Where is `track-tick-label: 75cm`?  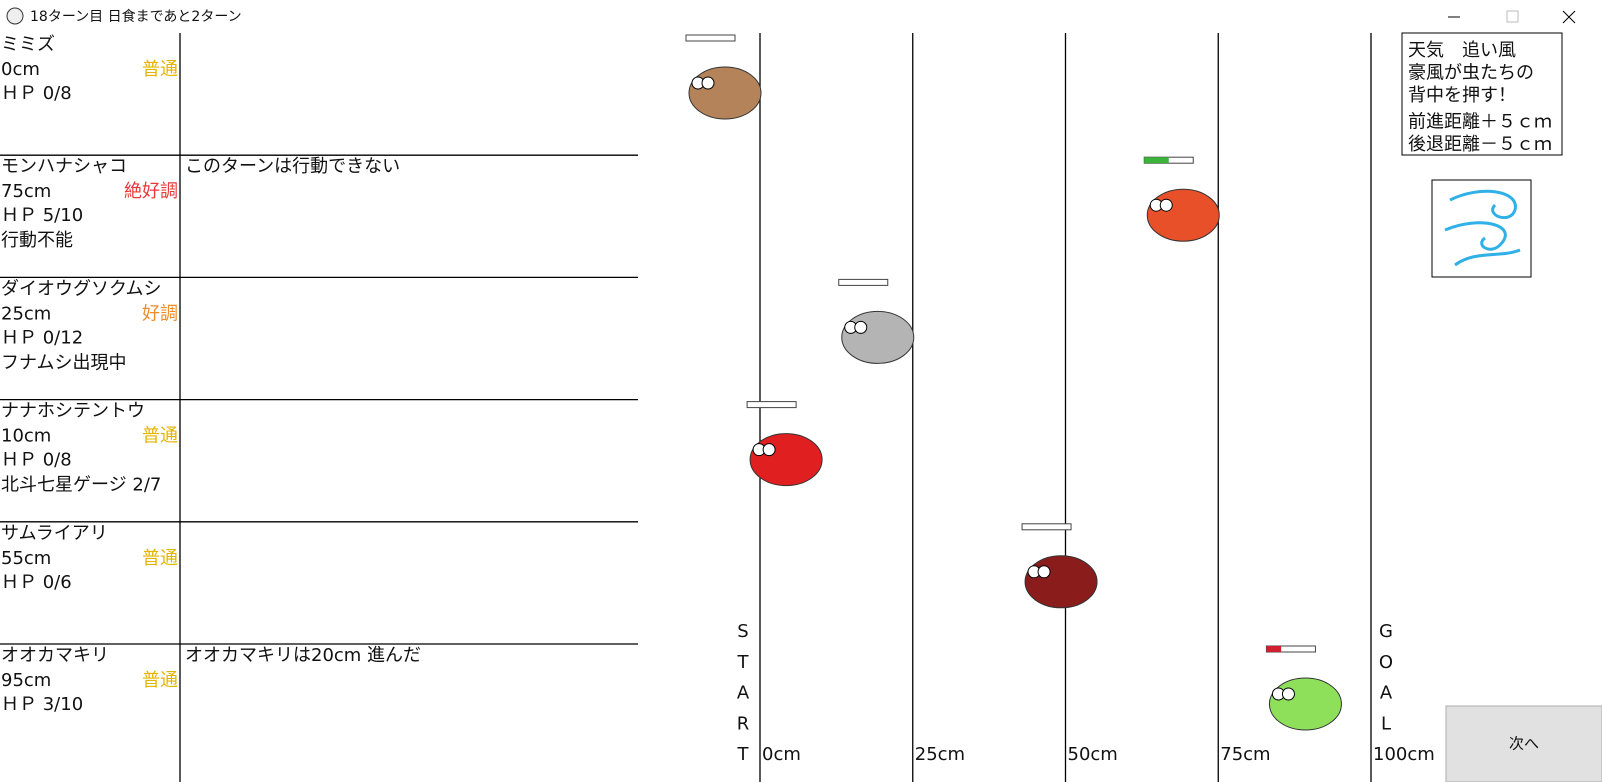
track-tick-label: 75cm is located at coordinates (1245, 754).